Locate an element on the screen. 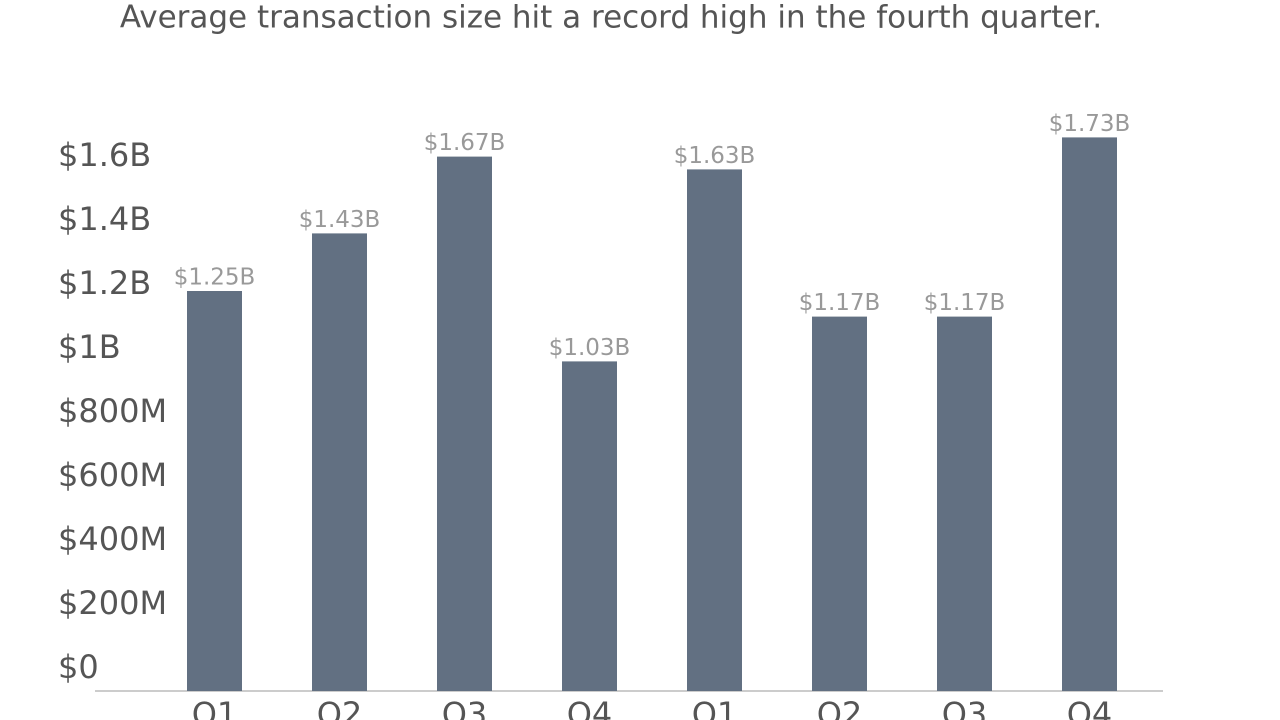 This screenshot has height=720, width=1280. value-label: $1.03B is located at coordinates (590, 348).